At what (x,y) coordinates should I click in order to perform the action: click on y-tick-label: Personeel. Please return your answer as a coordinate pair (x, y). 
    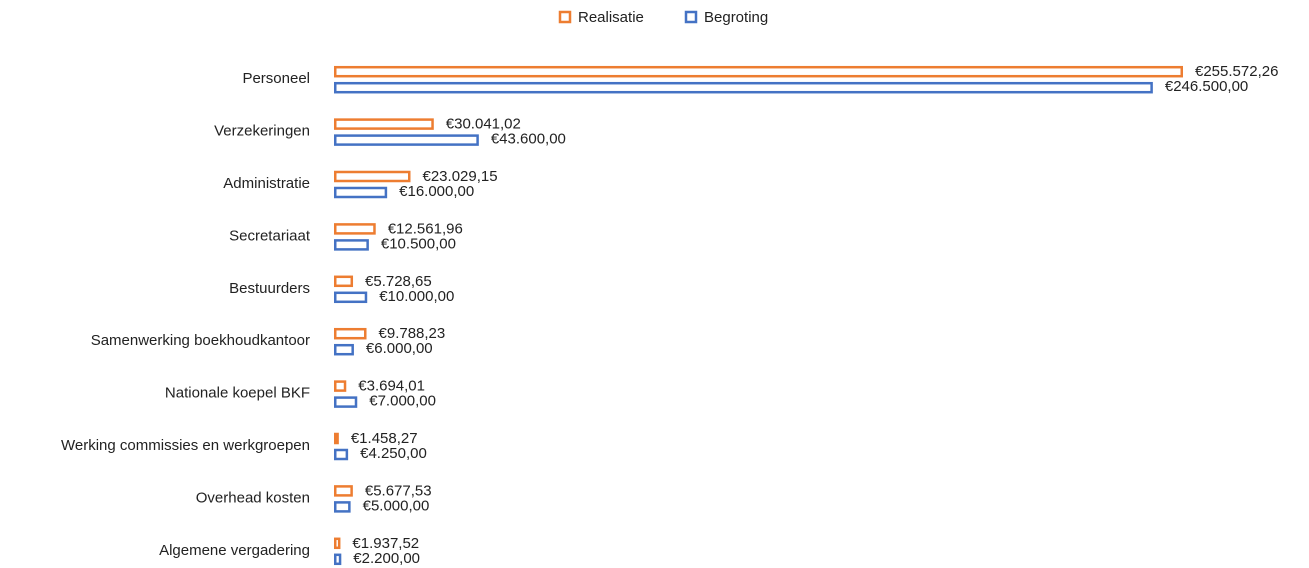
    Looking at the image, I should click on (276, 78).